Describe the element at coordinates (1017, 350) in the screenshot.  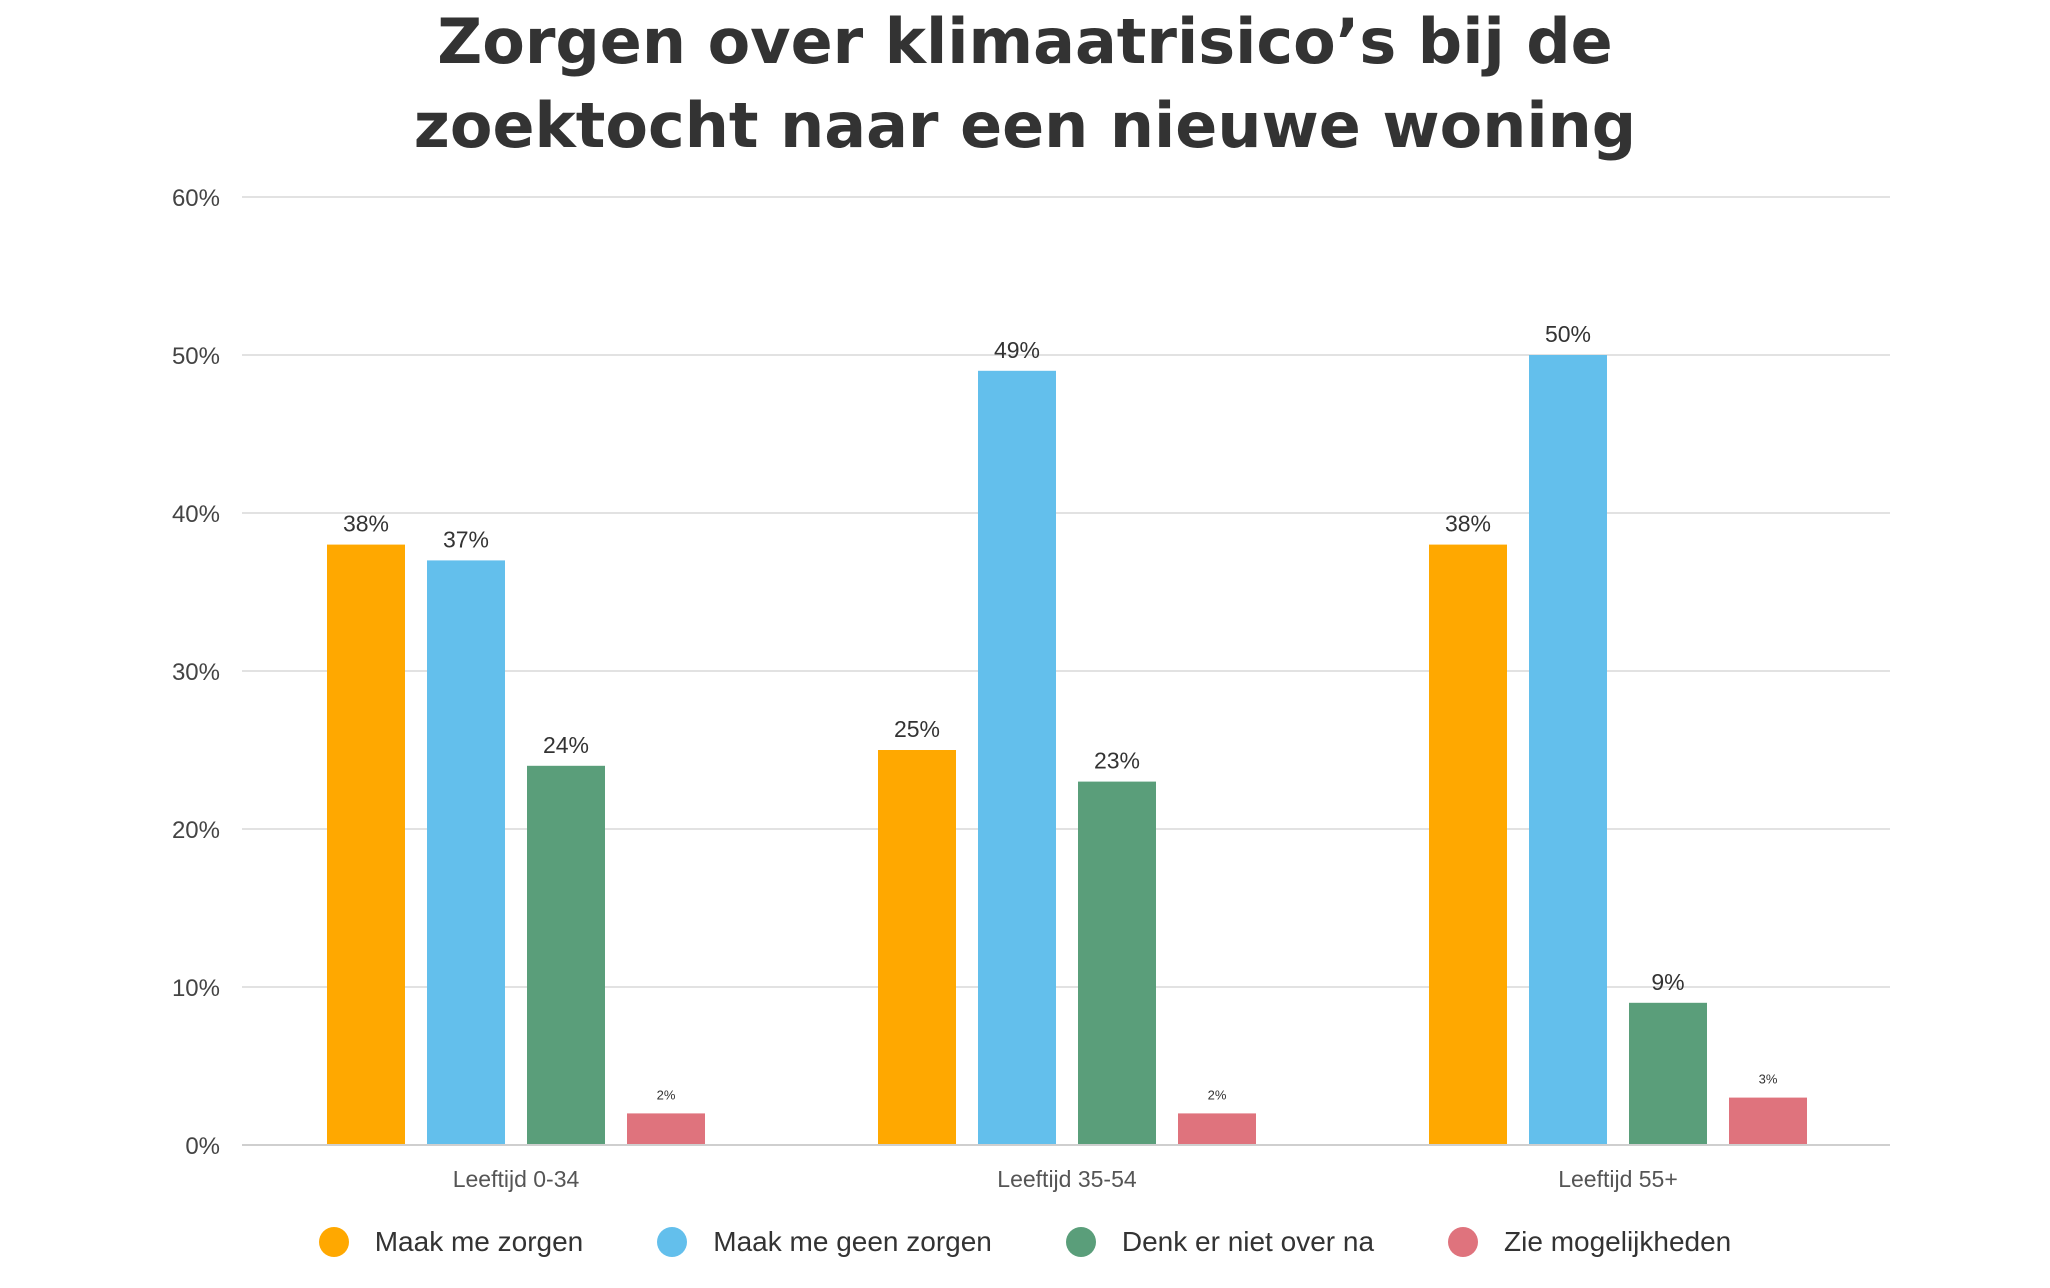
I see `data-label: 49%` at that location.